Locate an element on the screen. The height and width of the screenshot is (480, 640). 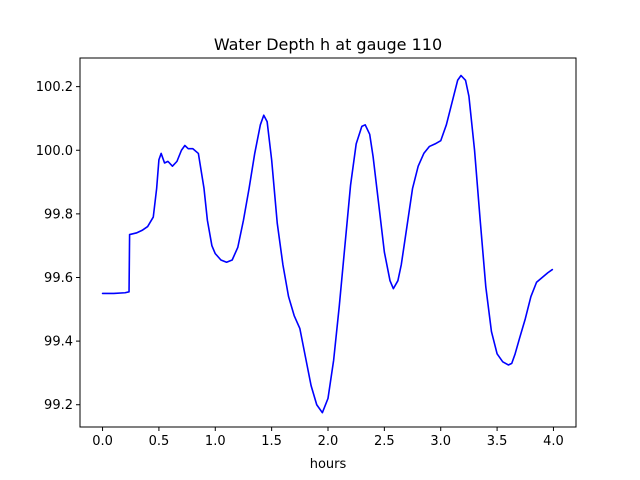
x-tick-label: 0.5 is located at coordinates (159, 441).